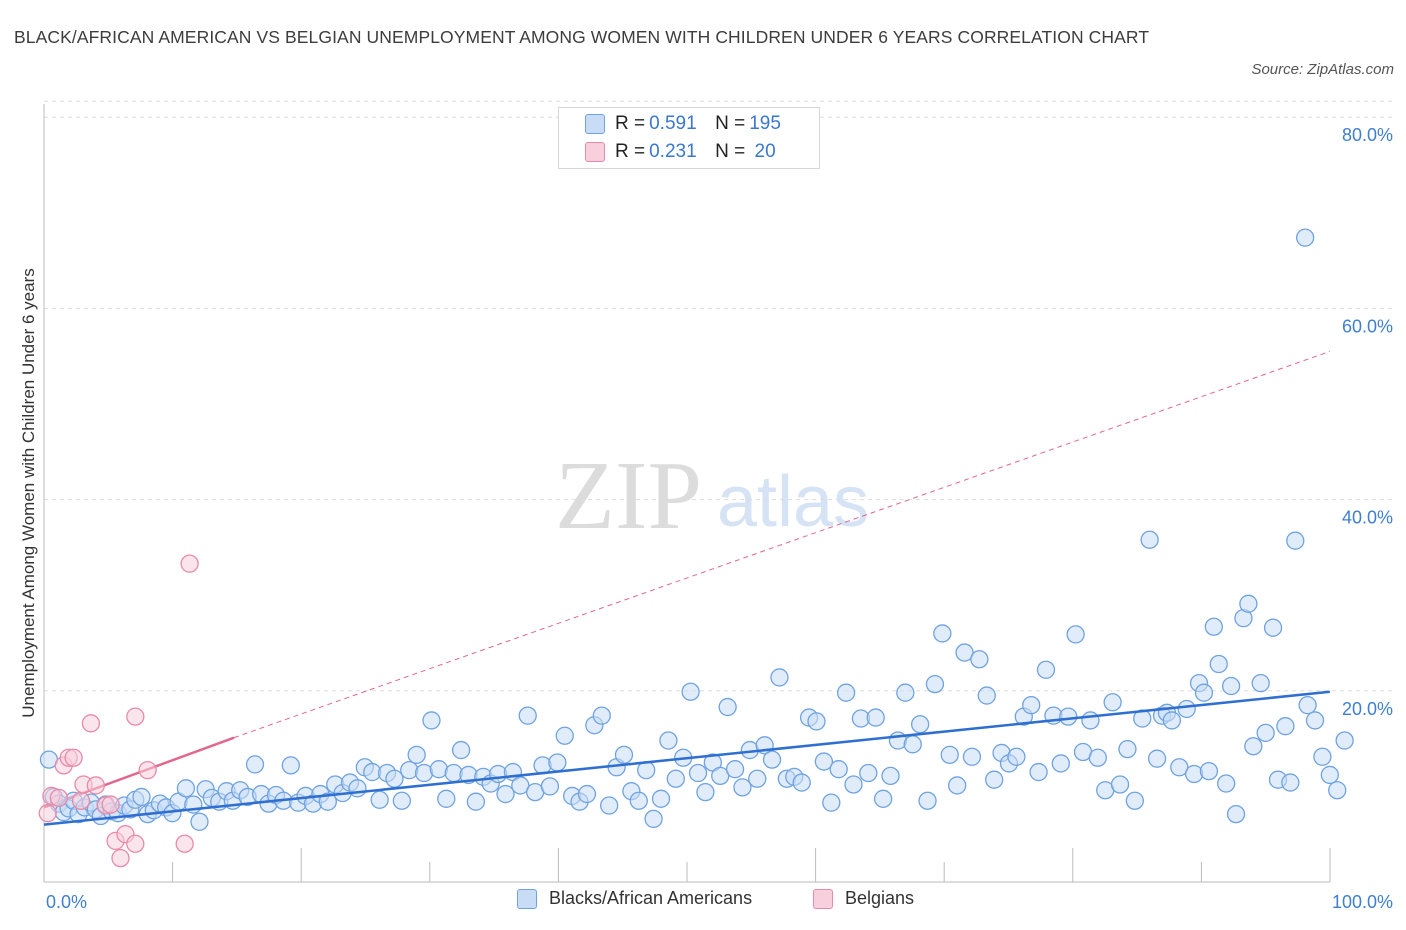  What do you see at coordinates (1322, 69) in the screenshot?
I see `source-label: Source: ZipAtlas.com` at bounding box center [1322, 69].